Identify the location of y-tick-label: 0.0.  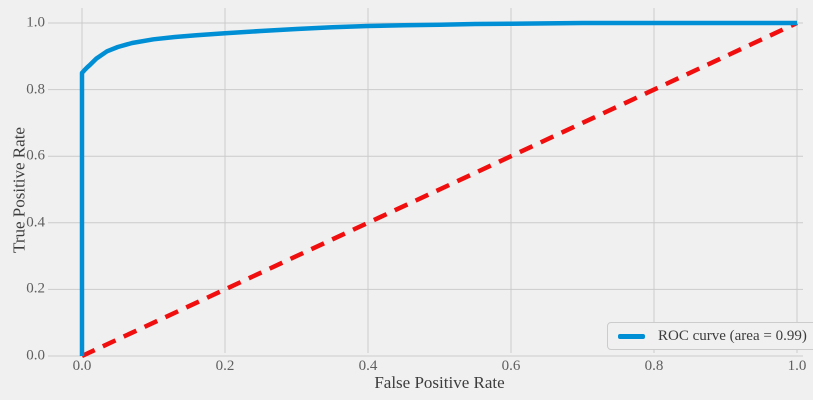
(35, 355).